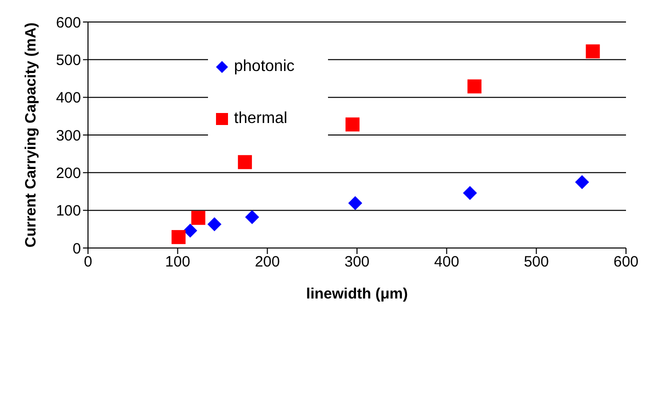 Image resolution: width=654 pixels, height=403 pixels. What do you see at coordinates (76, 249) in the screenshot?
I see `y-tick-label: 0` at bounding box center [76, 249].